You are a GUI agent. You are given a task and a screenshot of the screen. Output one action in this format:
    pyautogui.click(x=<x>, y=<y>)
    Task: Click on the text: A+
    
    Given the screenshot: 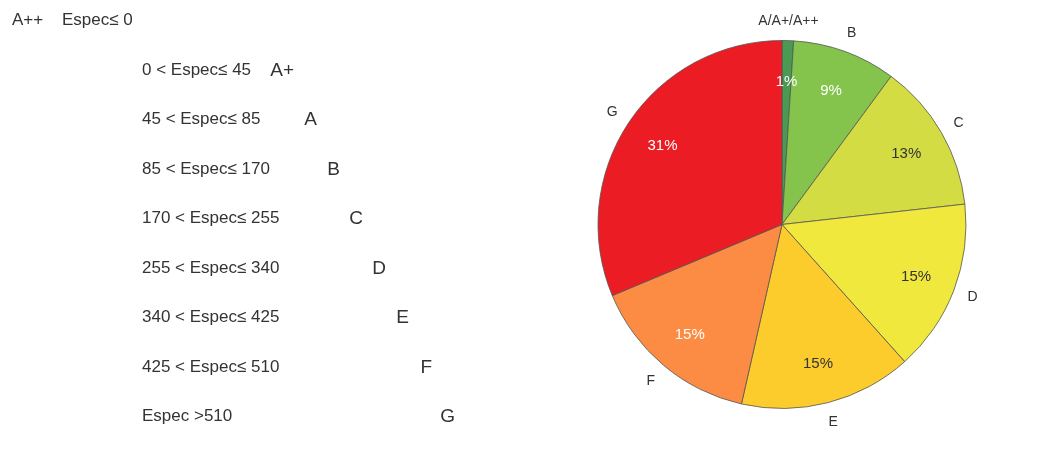 What is the action you would take?
    pyautogui.click(x=282, y=69)
    